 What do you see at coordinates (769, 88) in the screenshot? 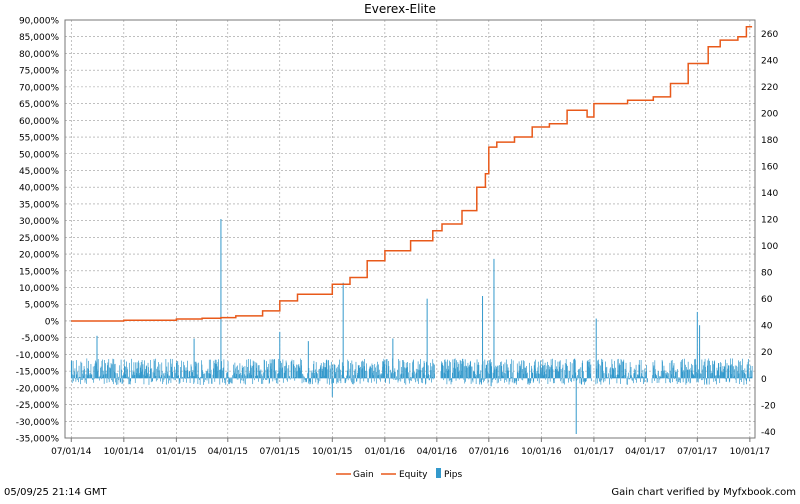
I see `right-tick-label: 220` at bounding box center [769, 88].